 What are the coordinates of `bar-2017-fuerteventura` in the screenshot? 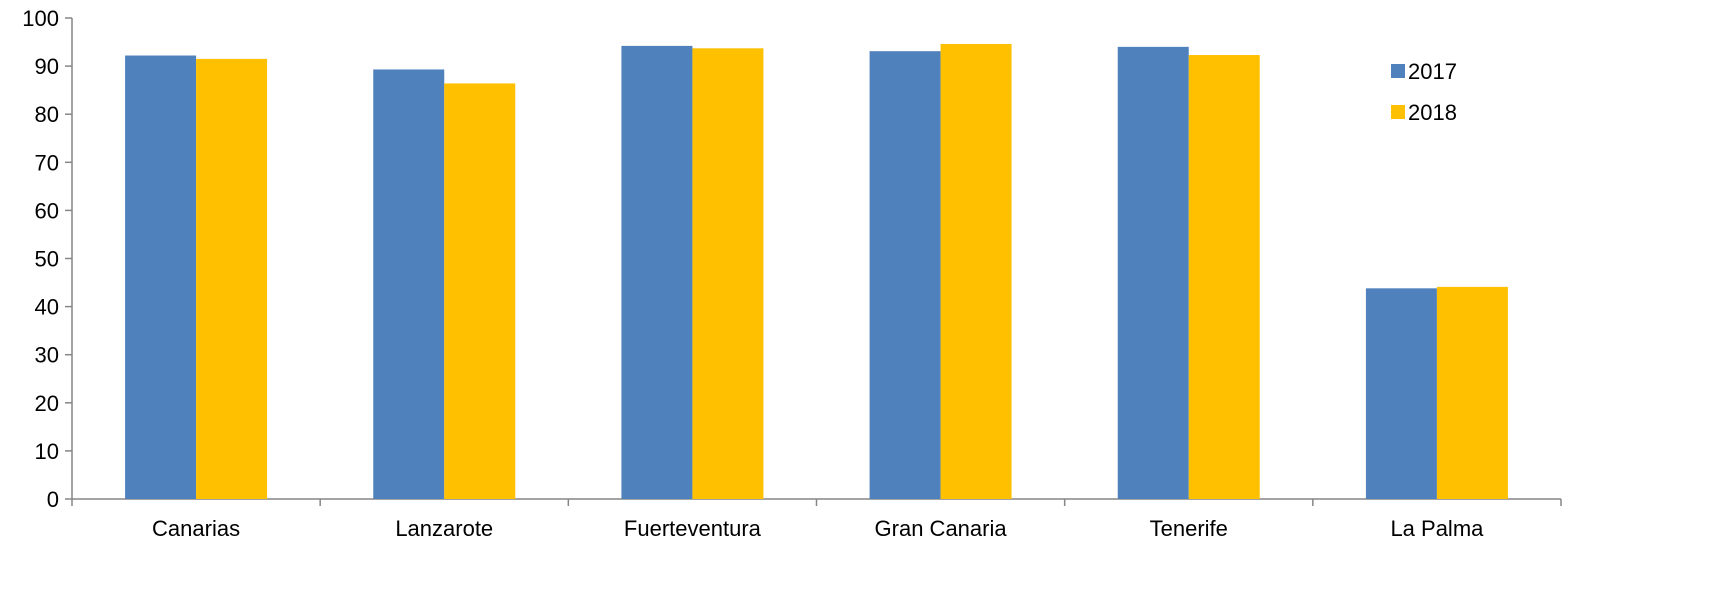 It's located at (657, 272).